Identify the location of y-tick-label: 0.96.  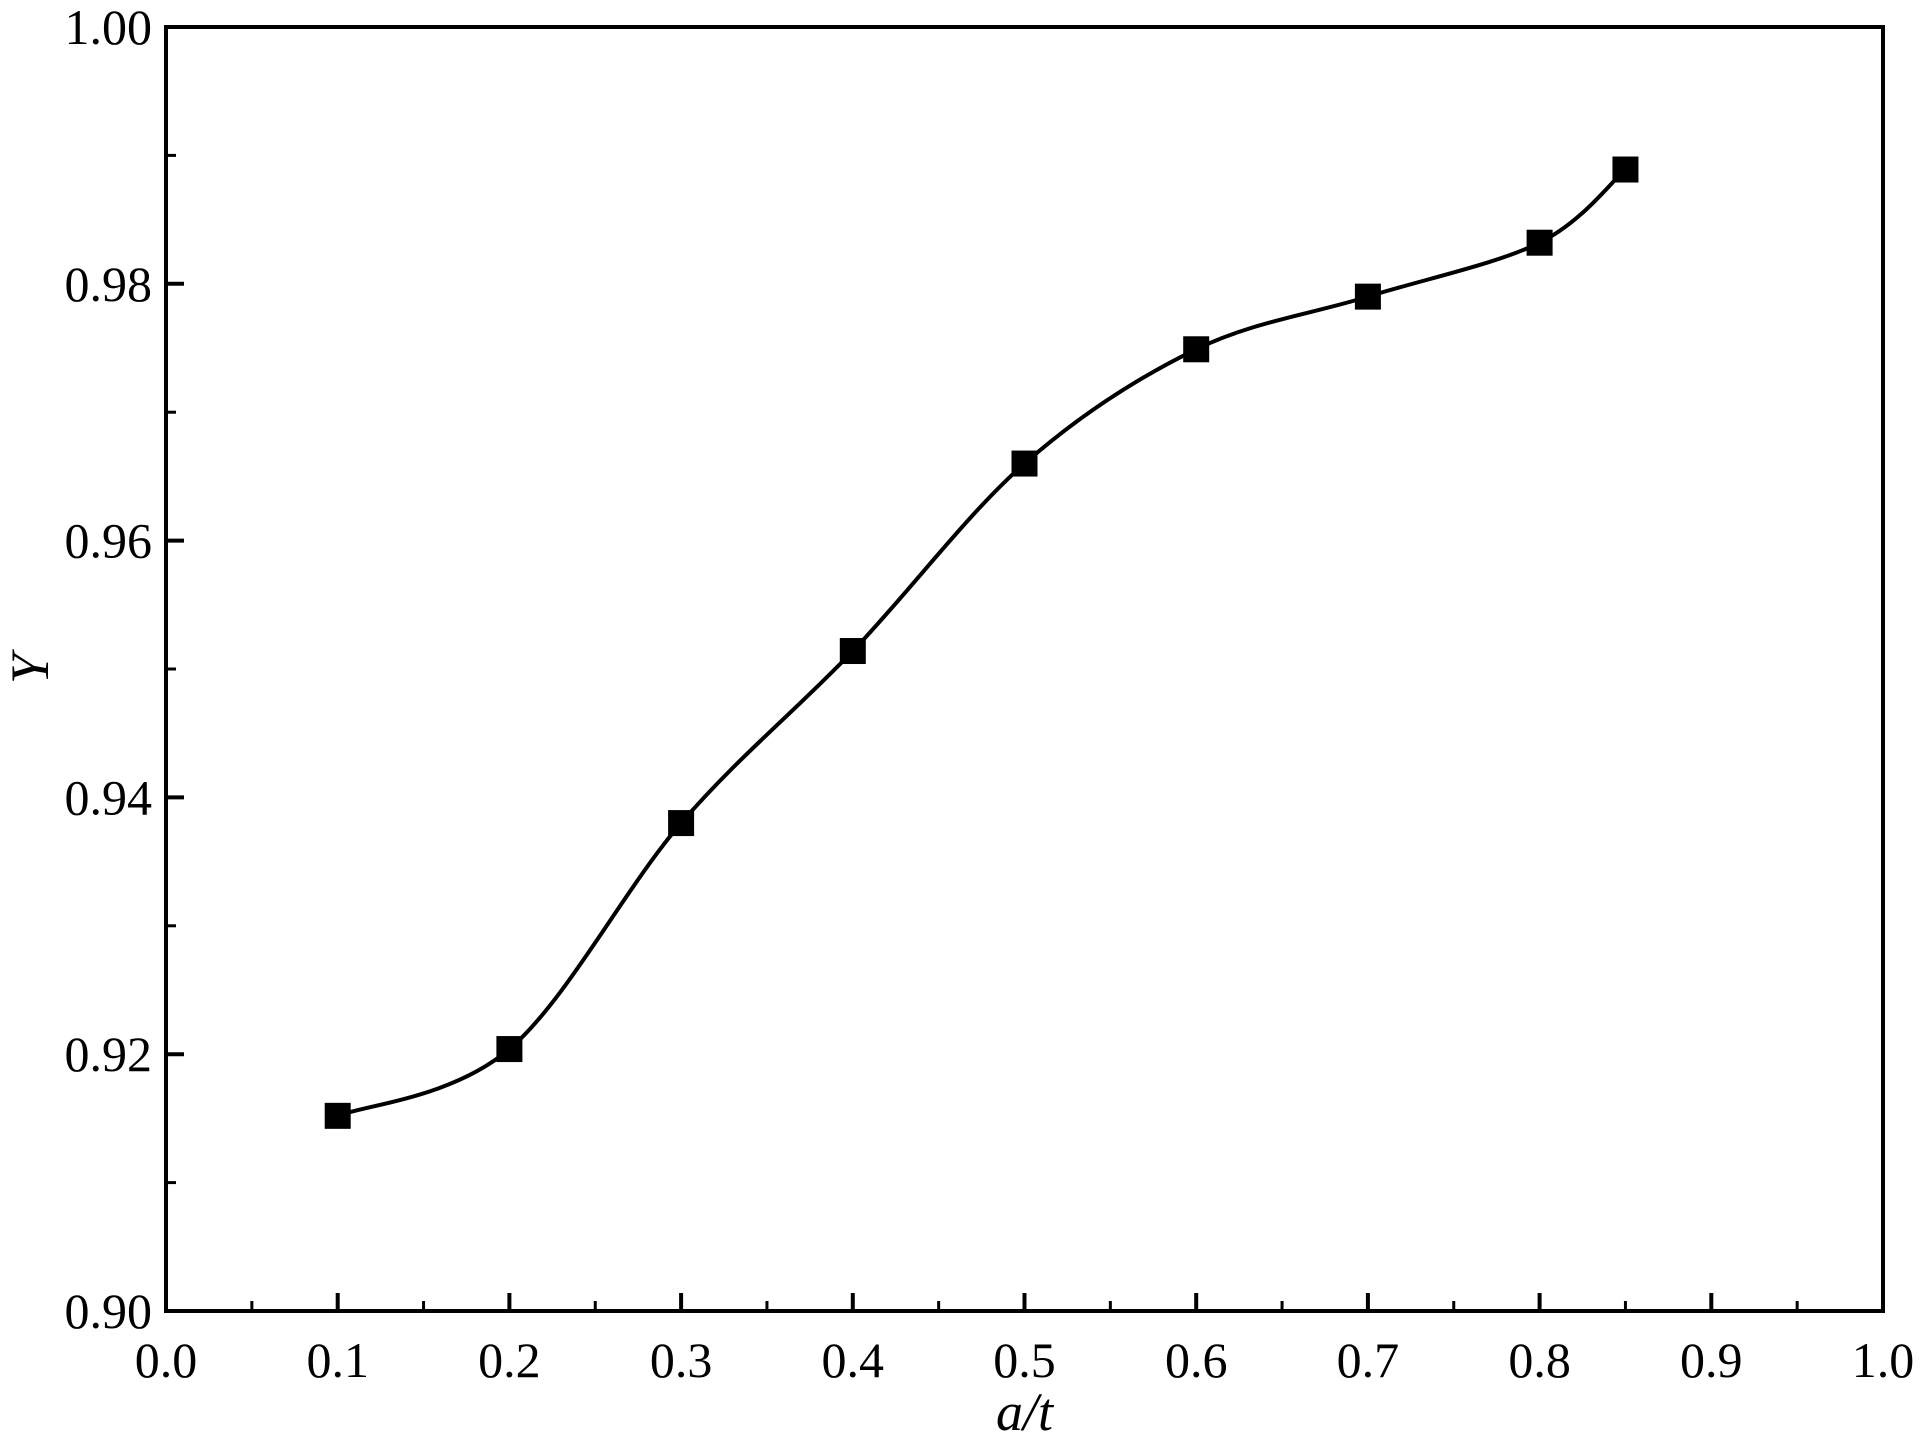
(109, 541).